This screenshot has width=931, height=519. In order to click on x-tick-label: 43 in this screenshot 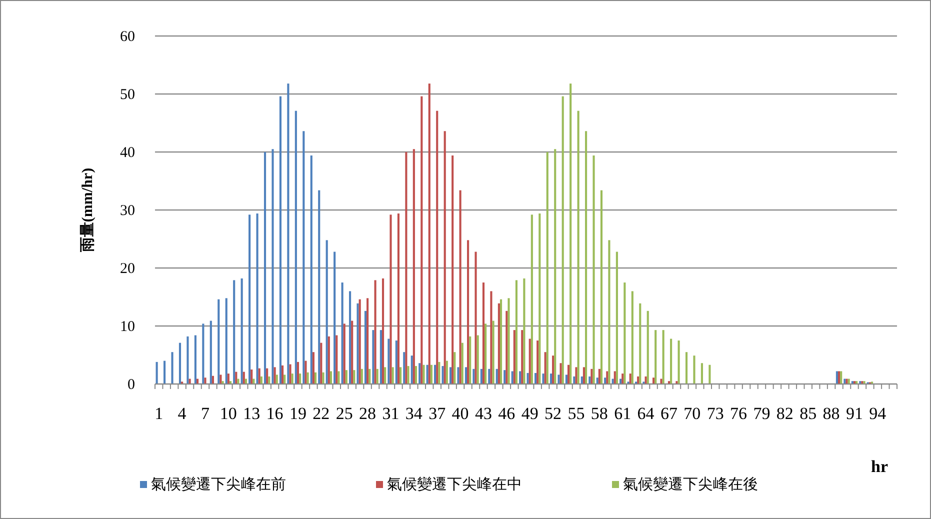, I will do `click(483, 413)`.